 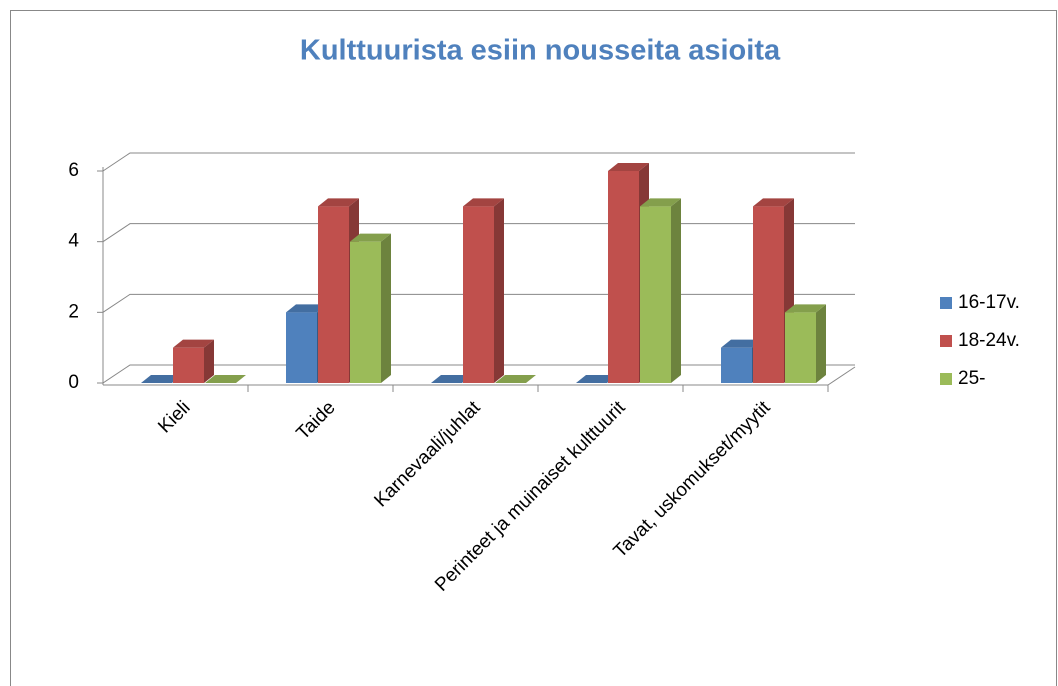 I want to click on y-tick-label: 0, so click(x=73, y=382).